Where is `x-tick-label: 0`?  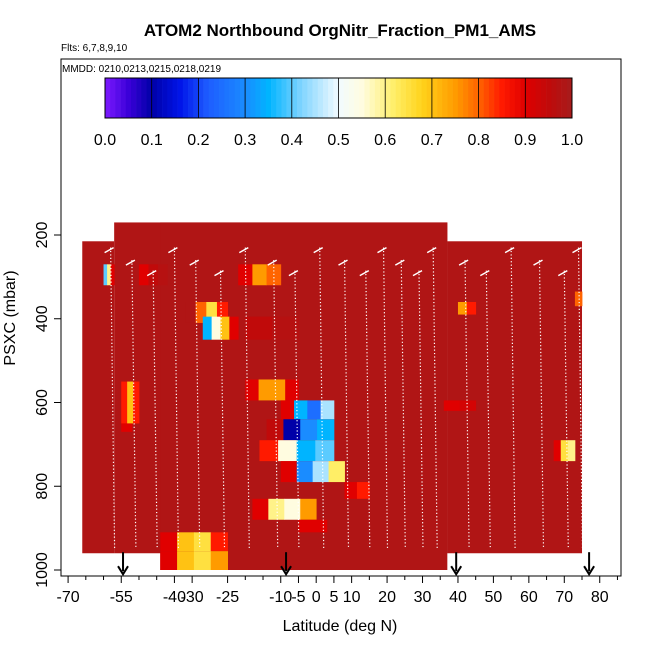
x-tick-label: 0 is located at coordinates (316, 597).